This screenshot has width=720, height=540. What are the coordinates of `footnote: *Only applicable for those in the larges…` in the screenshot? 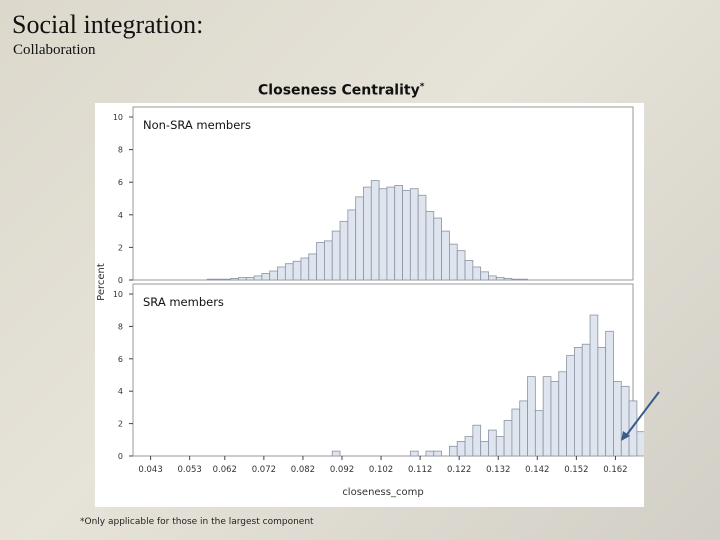 It's located at (197, 522).